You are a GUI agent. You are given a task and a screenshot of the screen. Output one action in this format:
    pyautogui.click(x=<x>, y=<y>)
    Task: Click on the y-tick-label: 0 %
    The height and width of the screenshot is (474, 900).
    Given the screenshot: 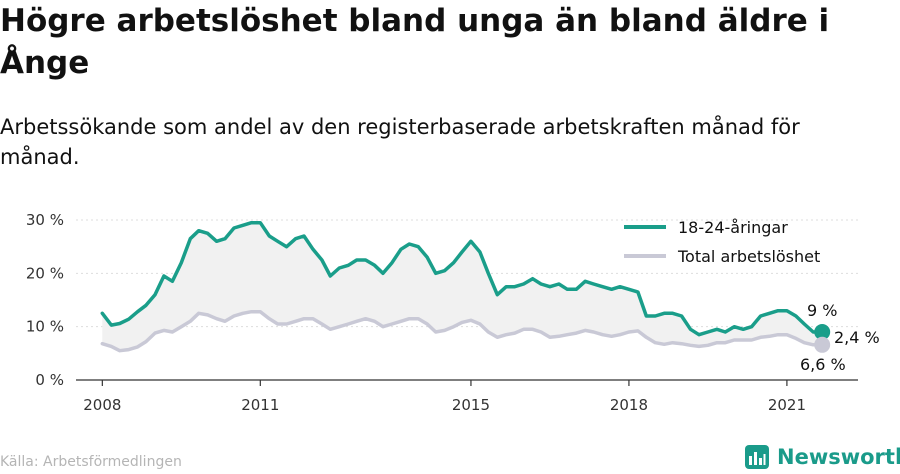 What is the action you would take?
    pyautogui.click(x=49, y=380)
    